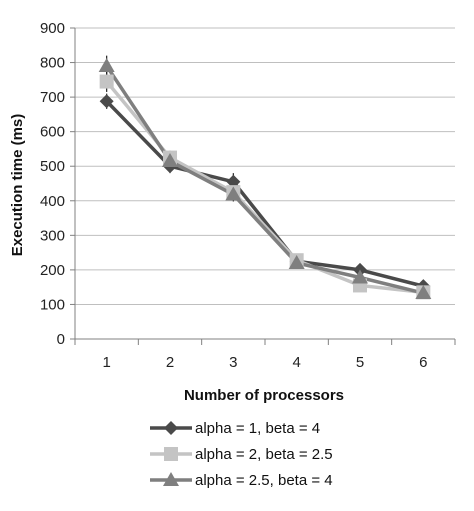 The height and width of the screenshot is (511, 474). Describe the element at coordinates (52, 28) in the screenshot. I see `y-tick-label: 900` at that location.